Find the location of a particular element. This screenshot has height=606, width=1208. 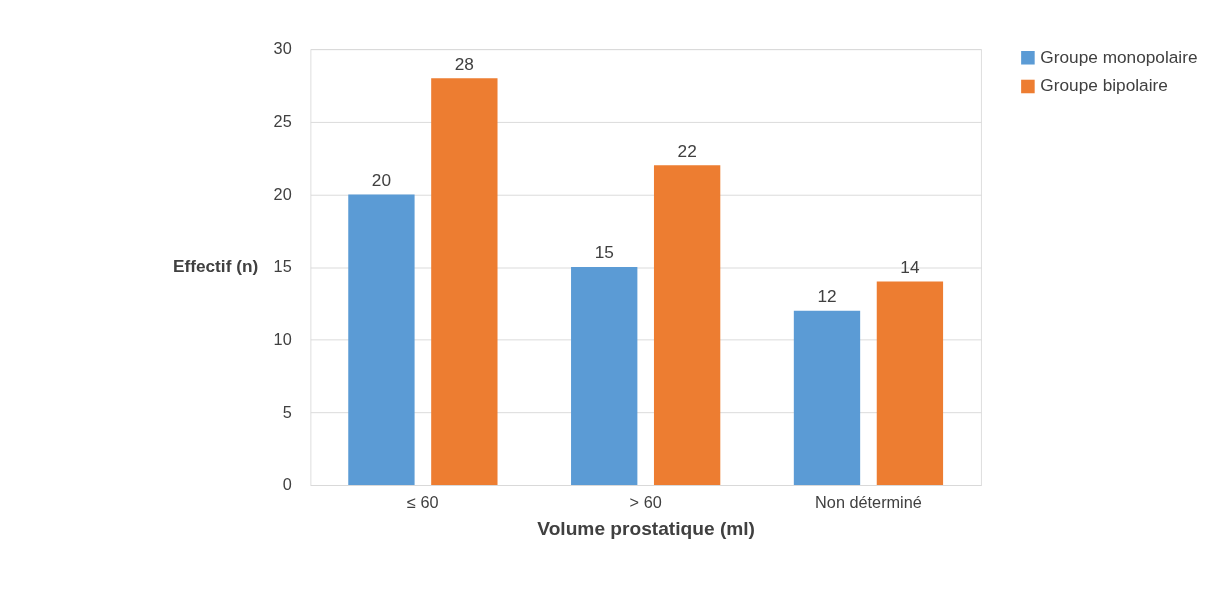

x-tick-label: > 60 is located at coordinates (645, 501).